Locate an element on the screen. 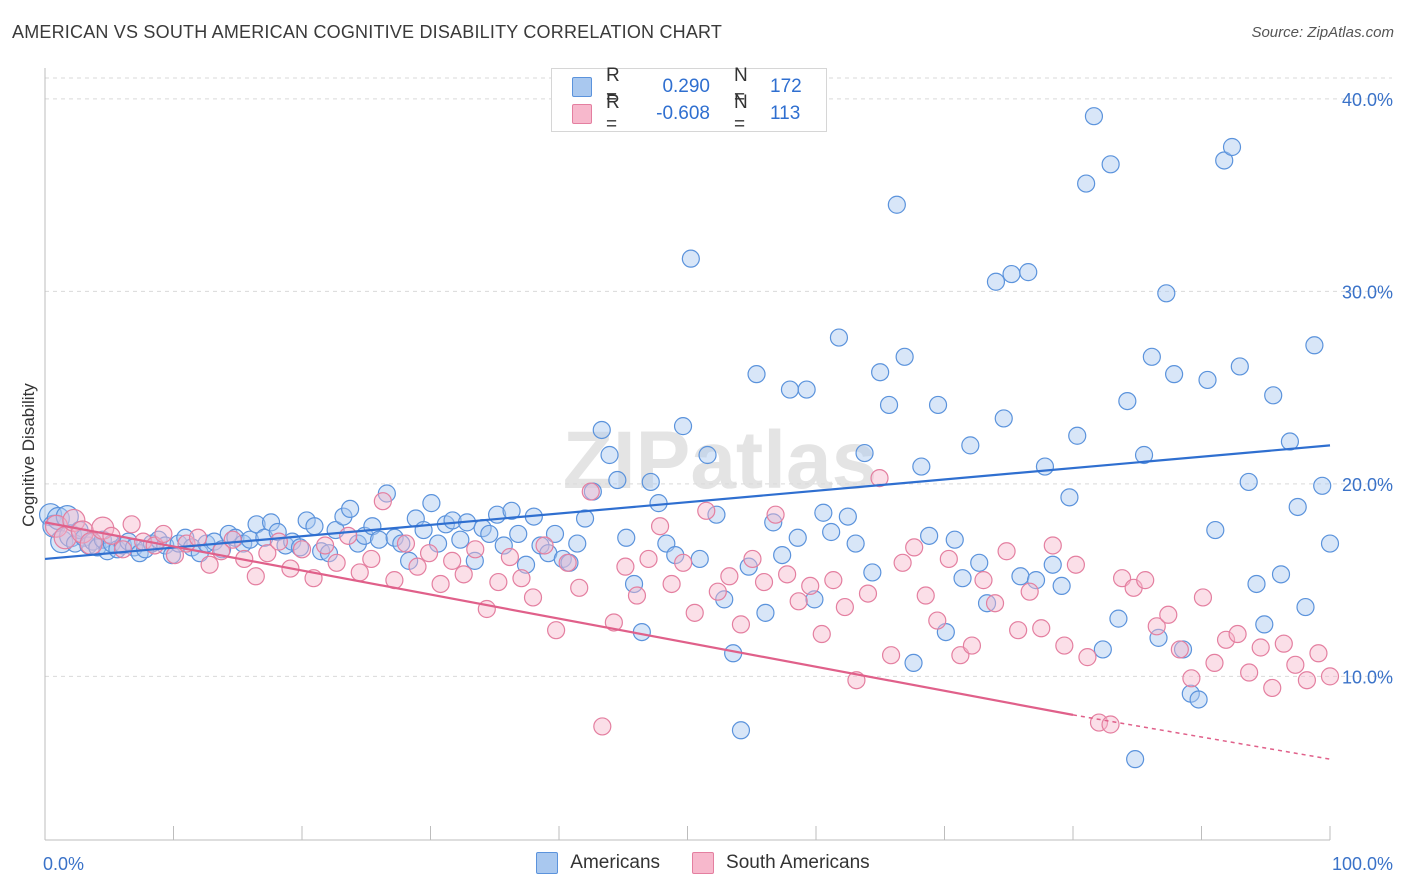 The width and height of the screenshot is (1406, 892). americans-swatch is located at coordinates (547, 863).